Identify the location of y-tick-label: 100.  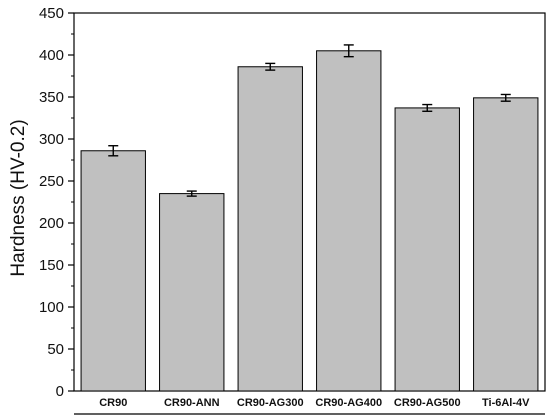
(51, 307).